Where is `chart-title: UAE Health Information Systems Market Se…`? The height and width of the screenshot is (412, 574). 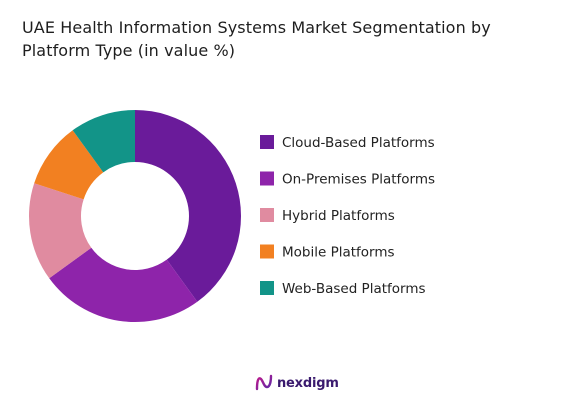
chart-title: UAE Health Information Systems Market Se… is located at coordinates (256, 39).